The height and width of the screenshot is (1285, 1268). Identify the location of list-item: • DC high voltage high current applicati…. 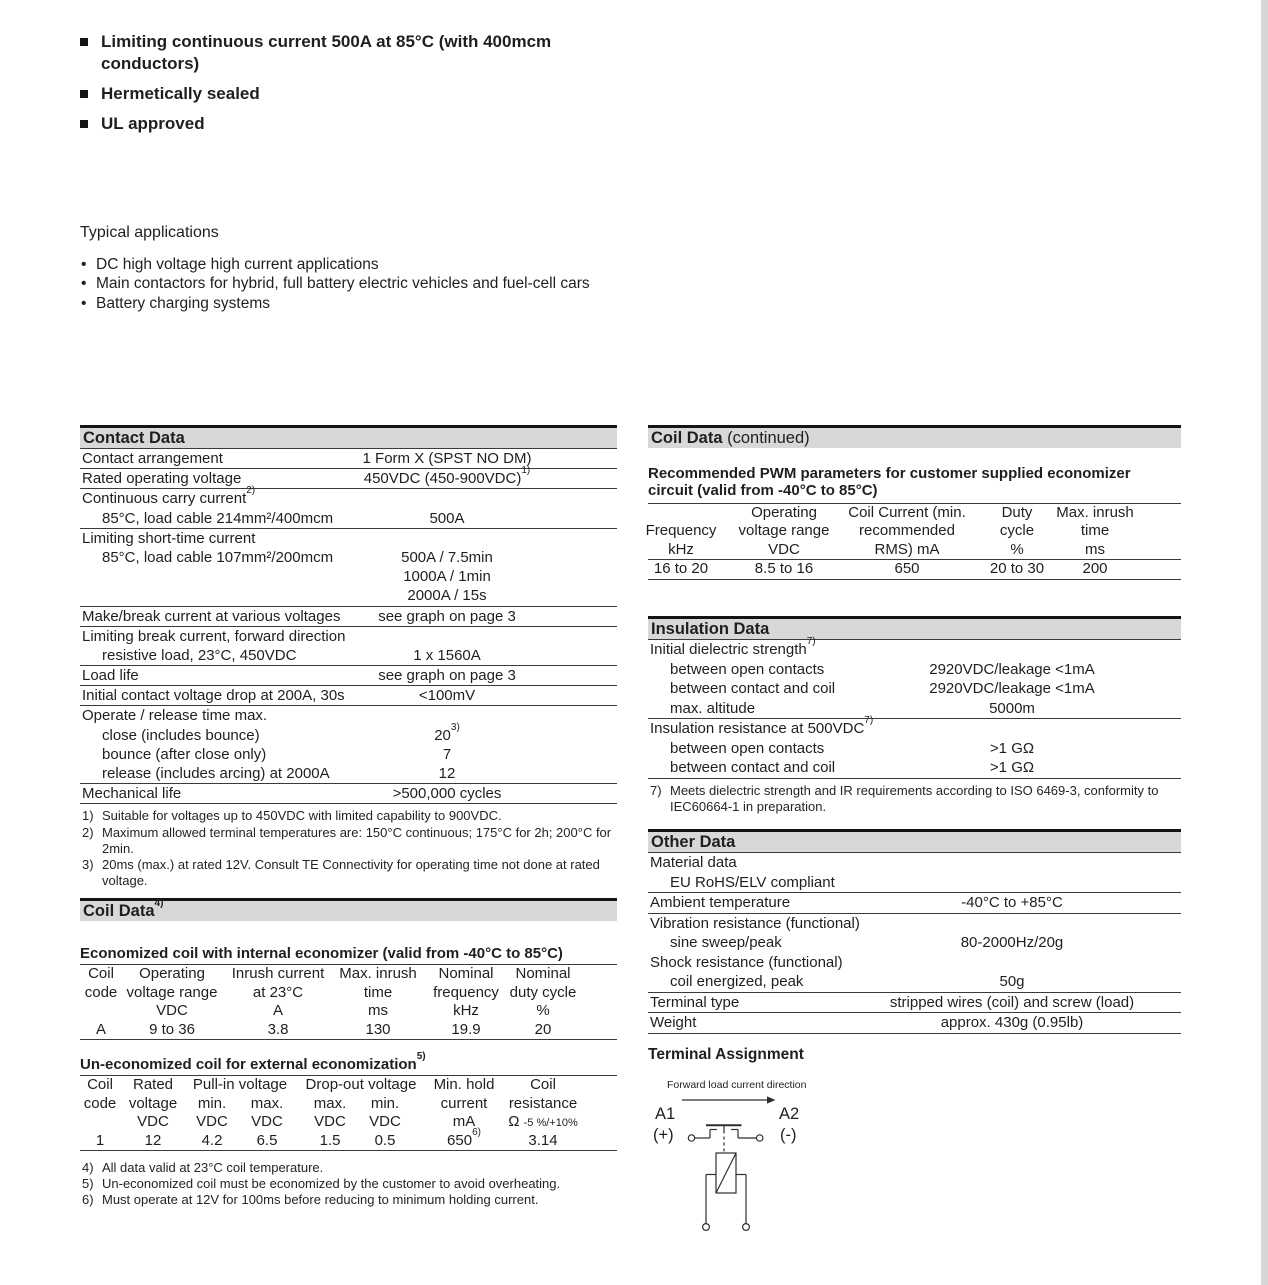
(230, 264).